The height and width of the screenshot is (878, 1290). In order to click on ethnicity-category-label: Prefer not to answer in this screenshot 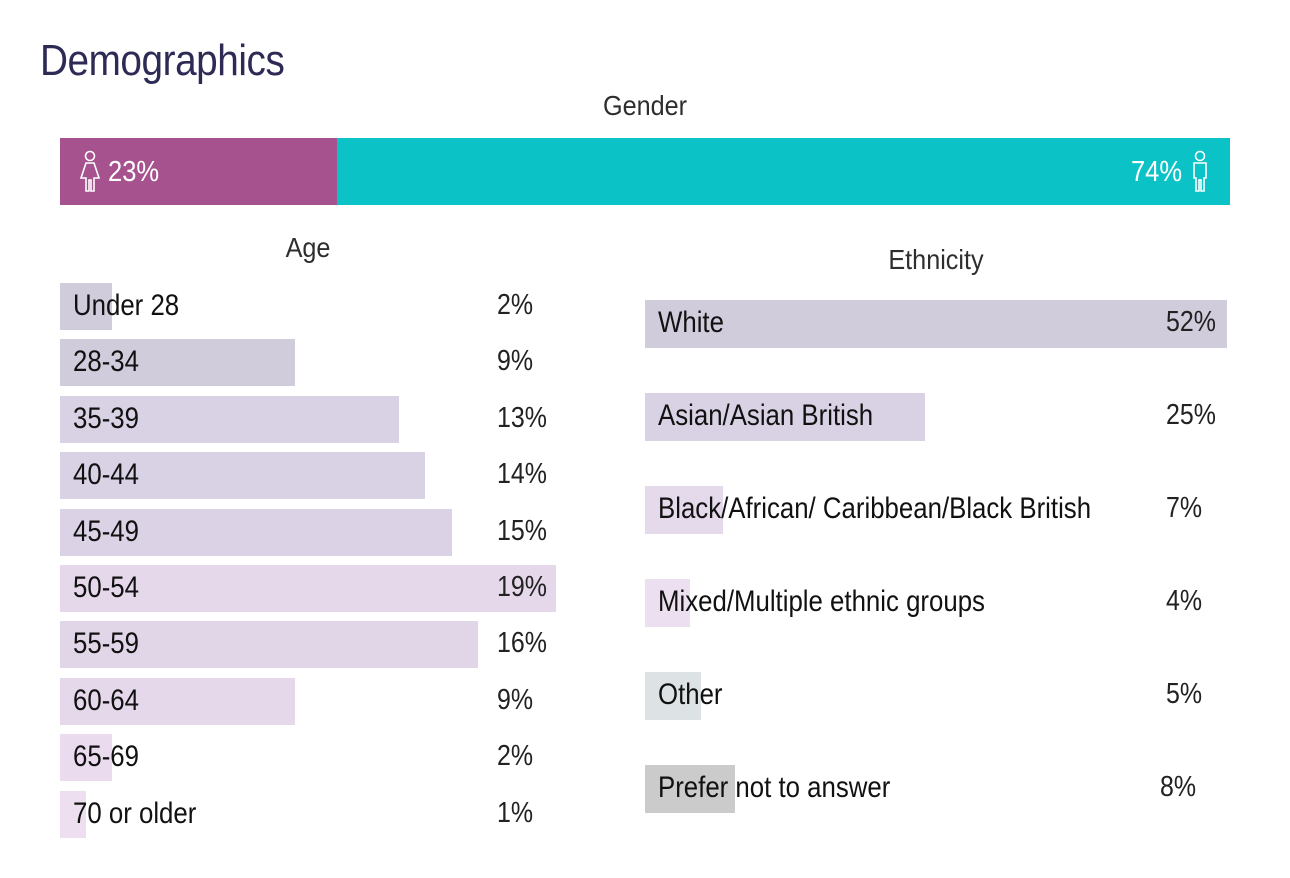, I will do `click(774, 787)`.